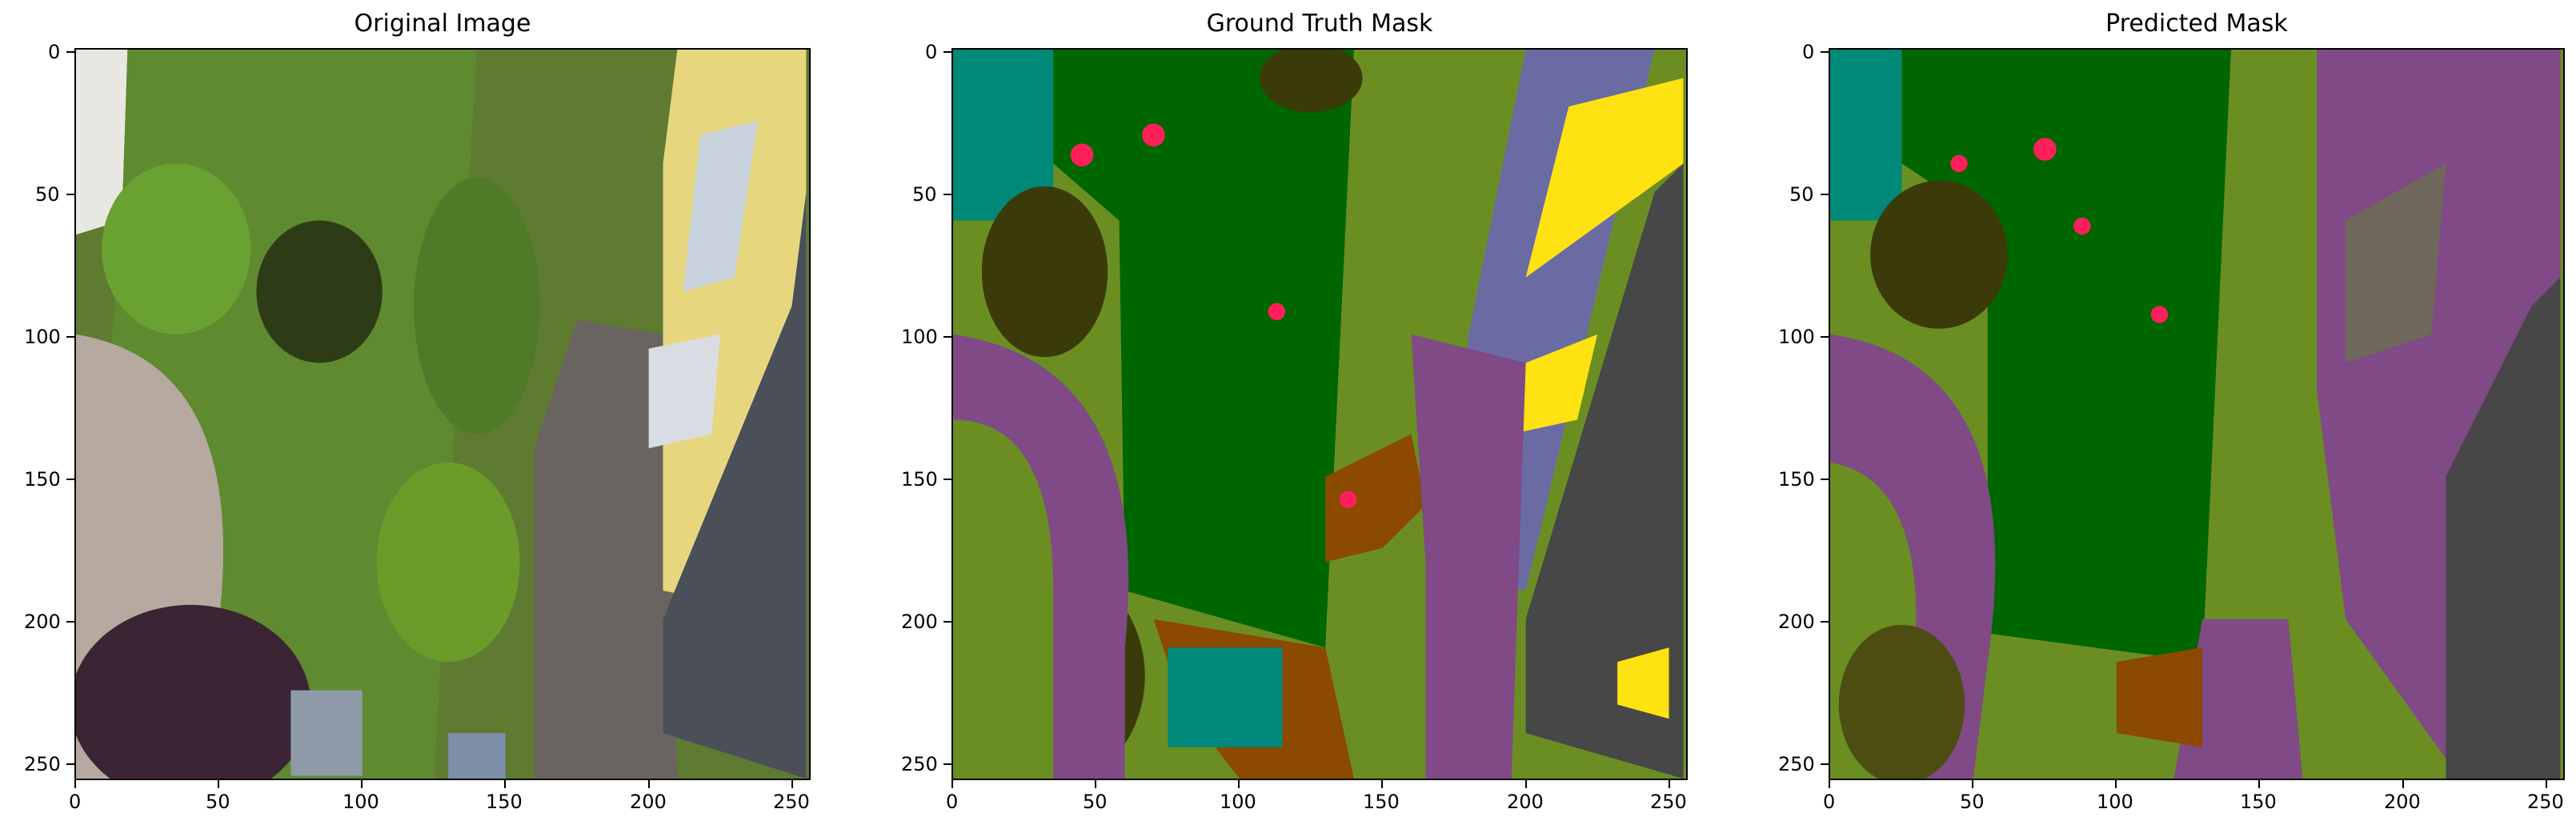 This screenshot has height=833, width=2576. I want to click on panel-title-predicted: Predicted Mask, so click(2196, 24).